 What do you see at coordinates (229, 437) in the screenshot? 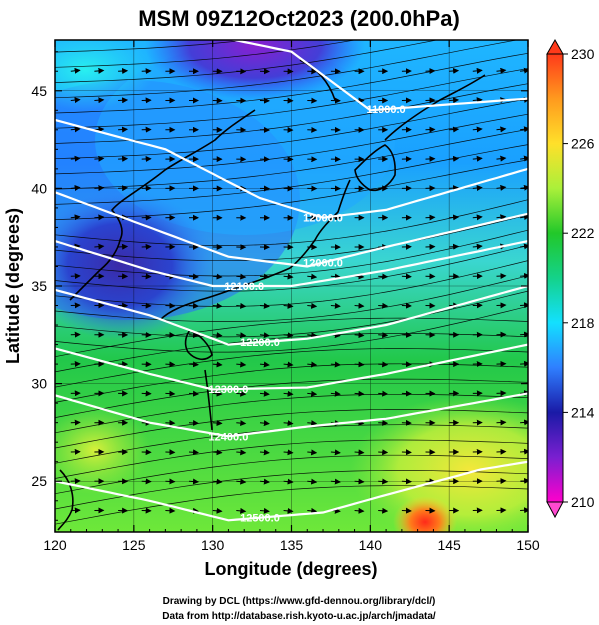
I see `contour-label-6: 12400.0` at bounding box center [229, 437].